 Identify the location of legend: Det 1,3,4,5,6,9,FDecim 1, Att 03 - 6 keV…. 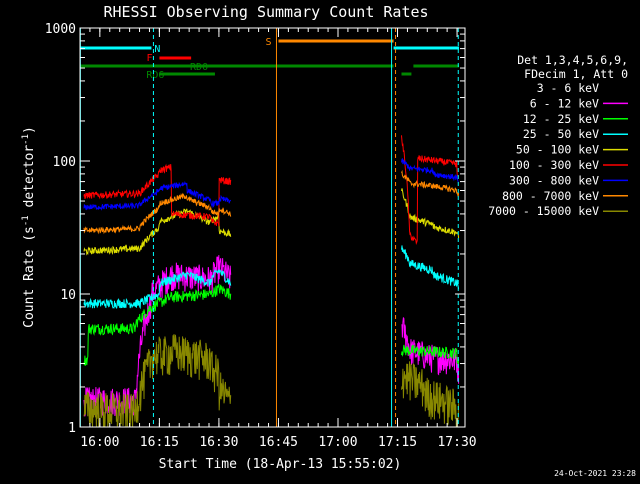
(558, 135).